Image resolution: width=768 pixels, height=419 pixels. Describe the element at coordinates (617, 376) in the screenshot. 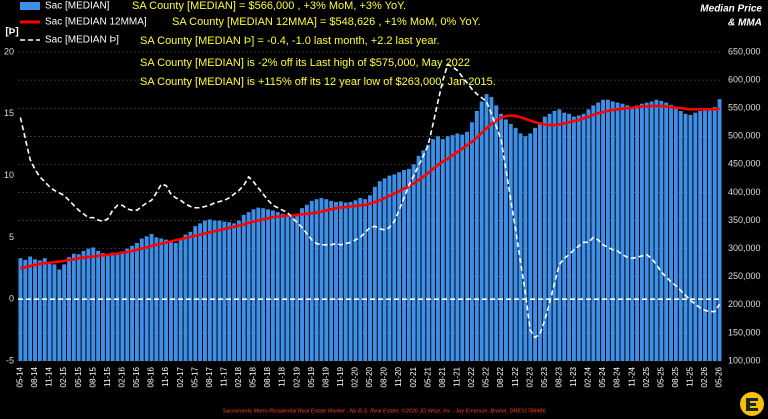

I see `x-tick-label: 08-24` at that location.